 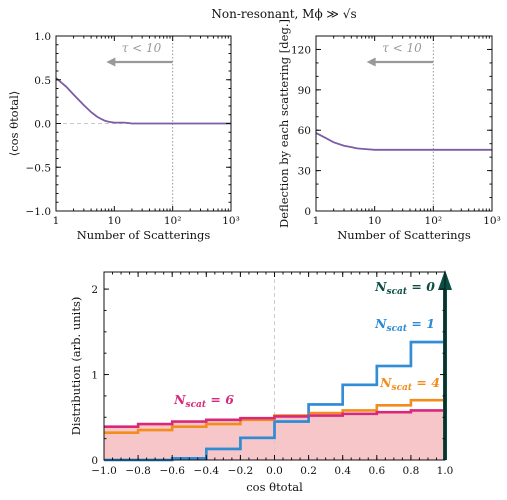 What do you see at coordinates (404, 325) in the screenshot?
I see `series-label-1: Nscat = 1` at bounding box center [404, 325].